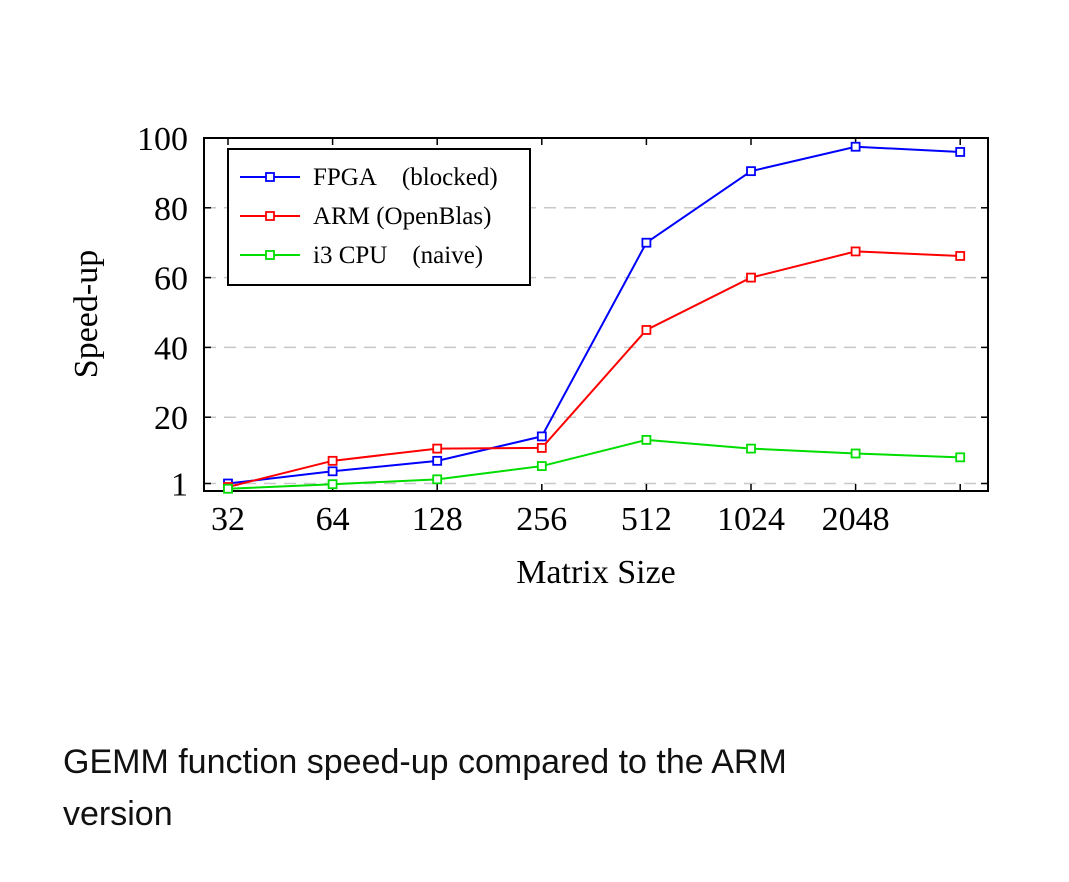 This screenshot has width=1069, height=882. I want to click on legend-item-2: i3 CPU (naive), so click(361, 255).